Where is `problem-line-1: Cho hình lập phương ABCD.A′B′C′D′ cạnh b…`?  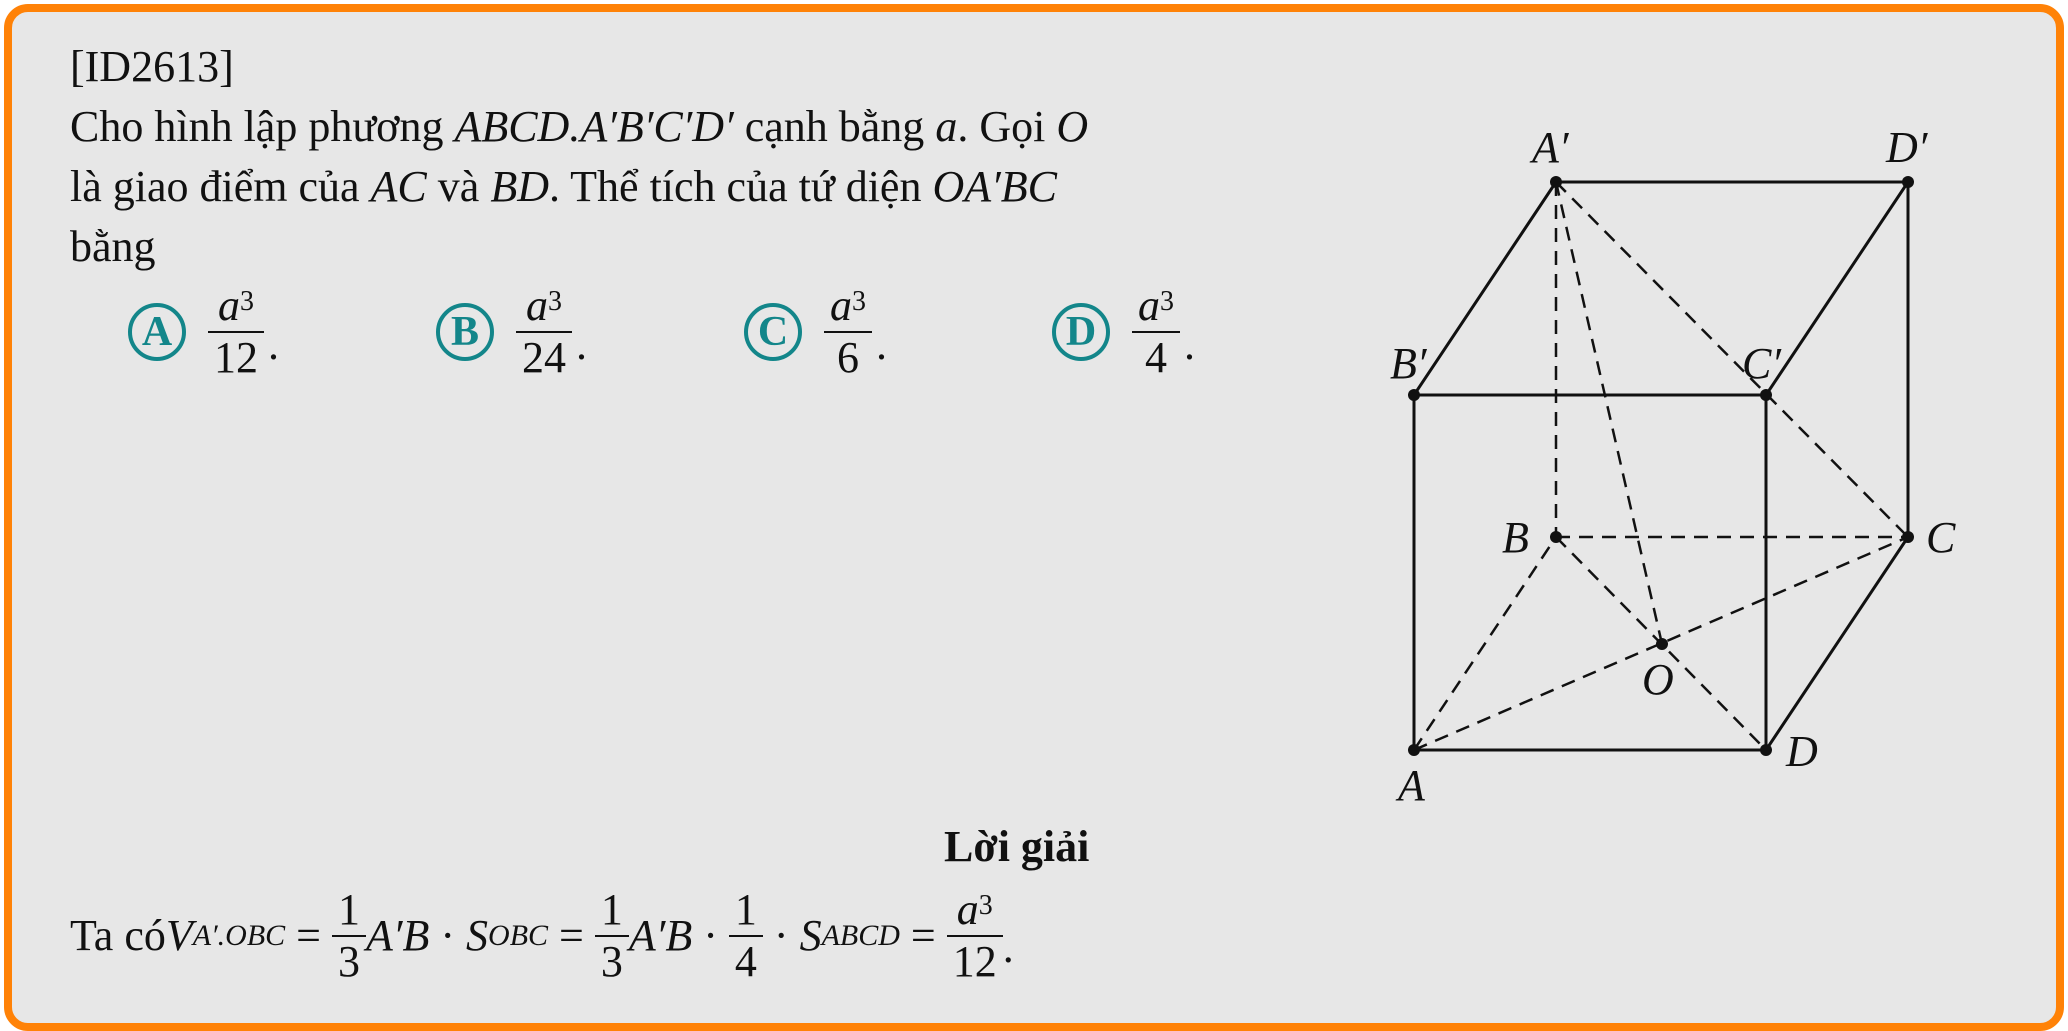
problem-line-1: Cho hình lập phương ABCD.A′B′C′D′ cạnh b… is located at coordinates (579, 126).